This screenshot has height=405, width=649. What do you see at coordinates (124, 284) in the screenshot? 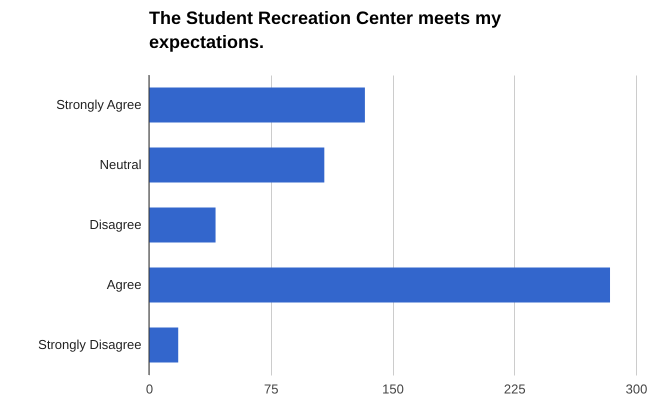
I see `y-tick-label: Agree` at bounding box center [124, 284].